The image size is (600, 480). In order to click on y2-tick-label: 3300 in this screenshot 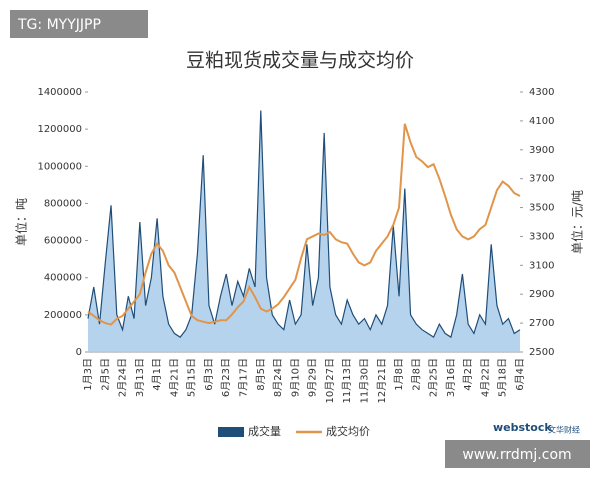, I will do `click(541, 236)`.